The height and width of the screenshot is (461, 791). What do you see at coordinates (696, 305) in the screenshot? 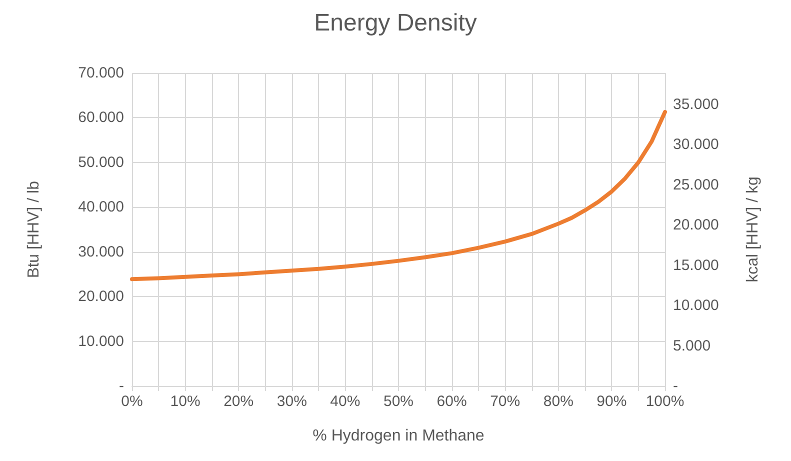
I see `y2-tick-label: 10.000` at bounding box center [696, 305].